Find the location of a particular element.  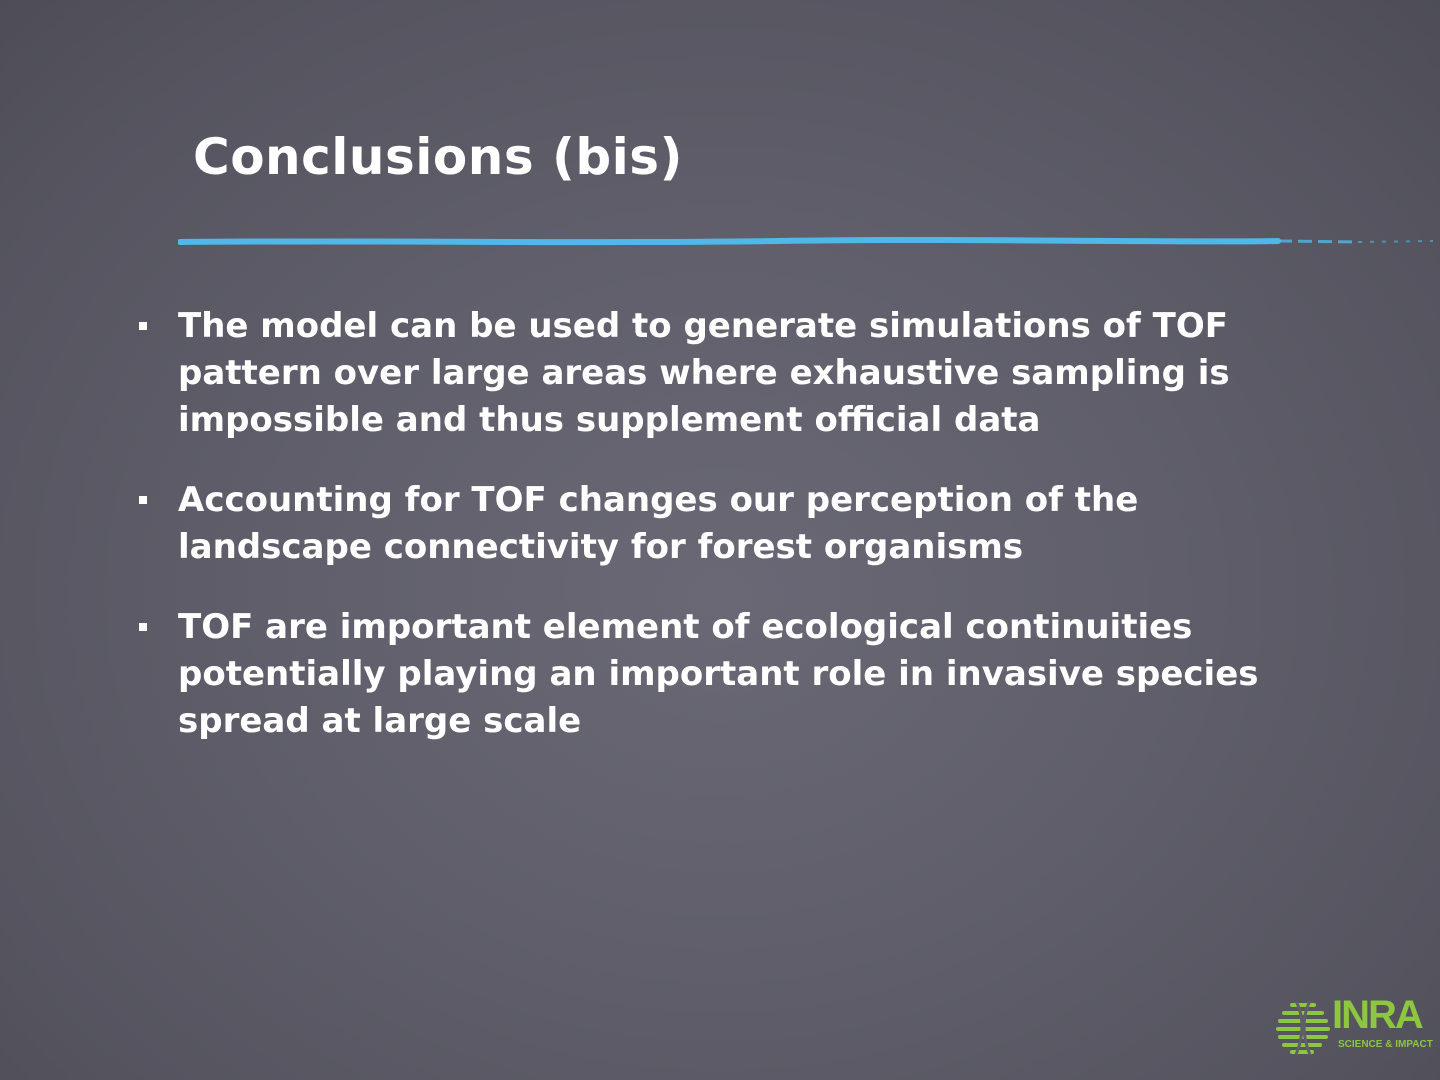

inra-logo: INRA SCIENCE & IMPACT is located at coordinates (1354, 1028).